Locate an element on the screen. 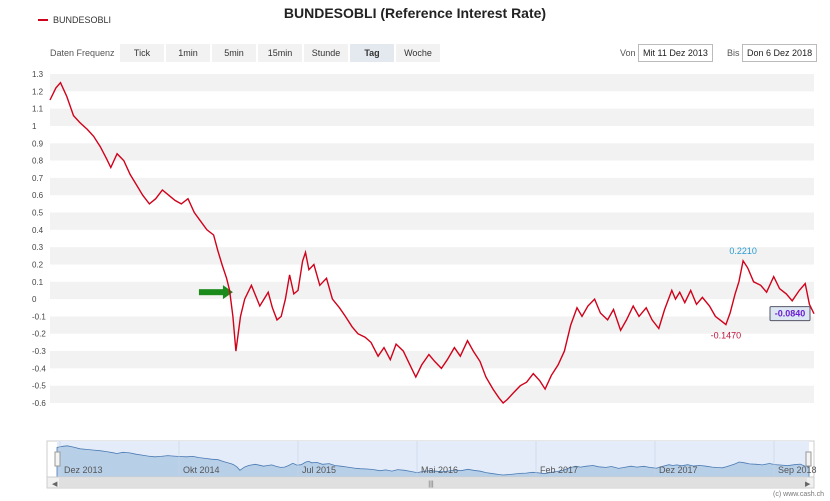 Image resolution: width=830 pixels, height=501 pixels. navigator-label: Feb 2017 is located at coordinates (559, 470).